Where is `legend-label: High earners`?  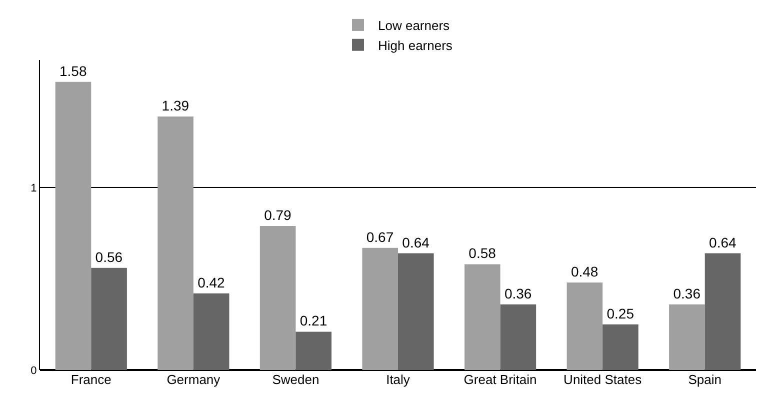
legend-label: High earners is located at coordinates (415, 45).